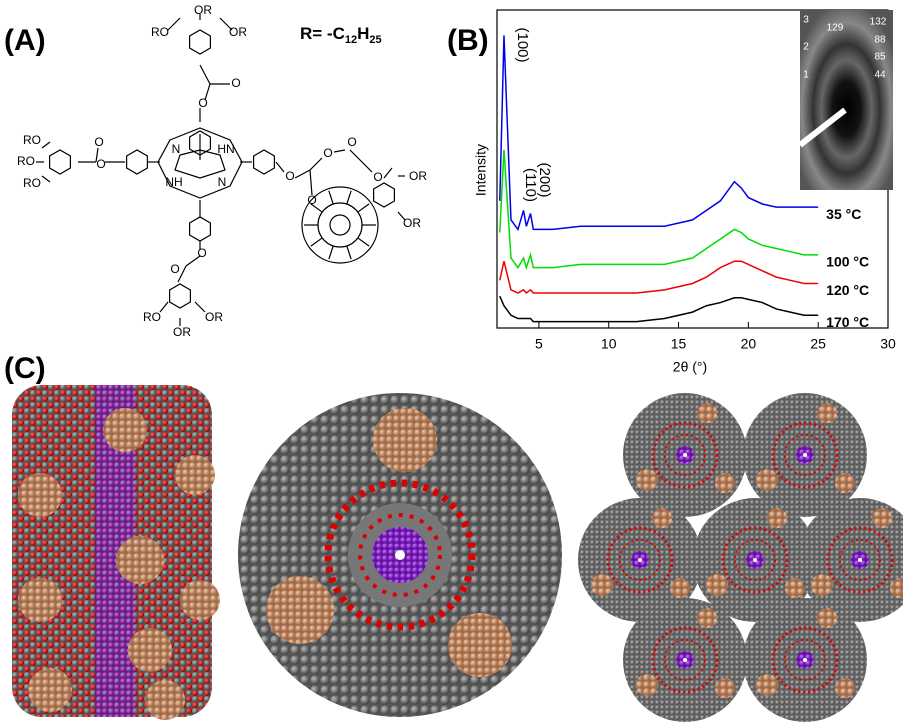  I want to click on panel-label: (A), so click(25, 40).